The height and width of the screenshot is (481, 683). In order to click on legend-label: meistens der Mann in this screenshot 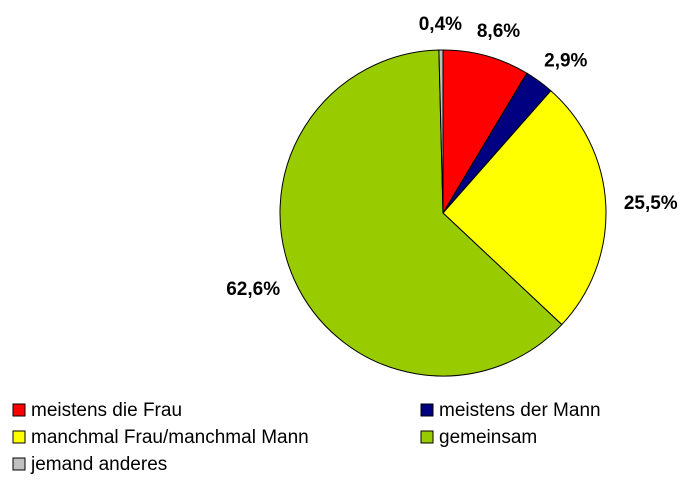, I will do `click(520, 410)`.